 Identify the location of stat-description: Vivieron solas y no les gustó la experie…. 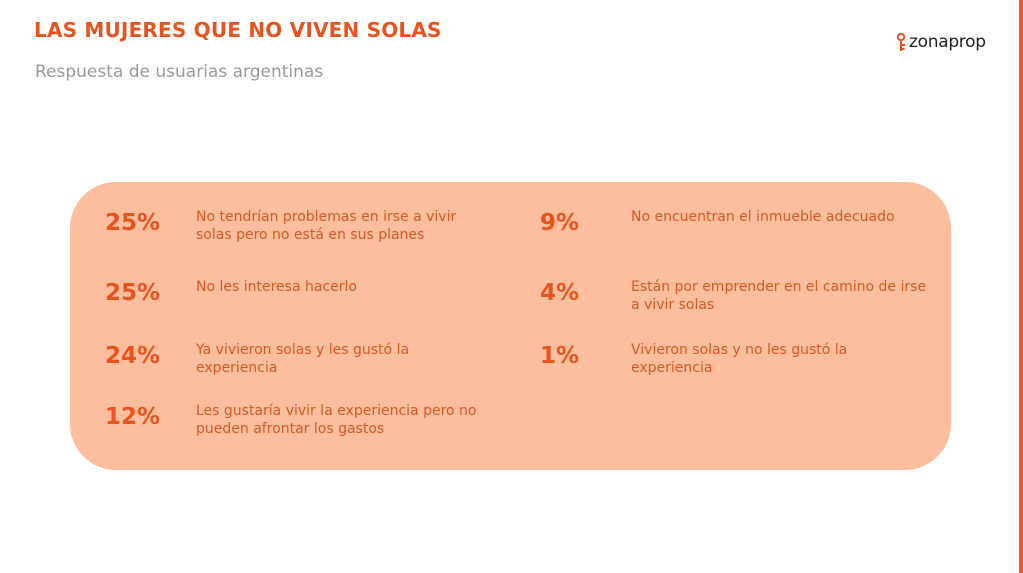
(739, 359).